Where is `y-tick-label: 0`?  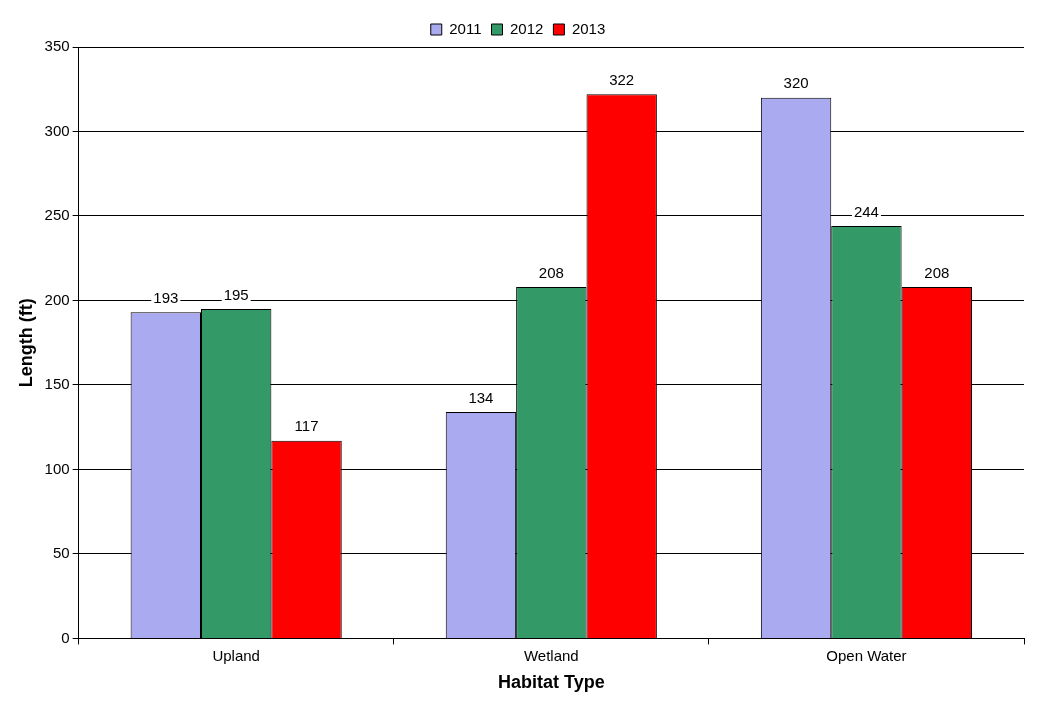
y-tick-label: 0 is located at coordinates (65, 637).